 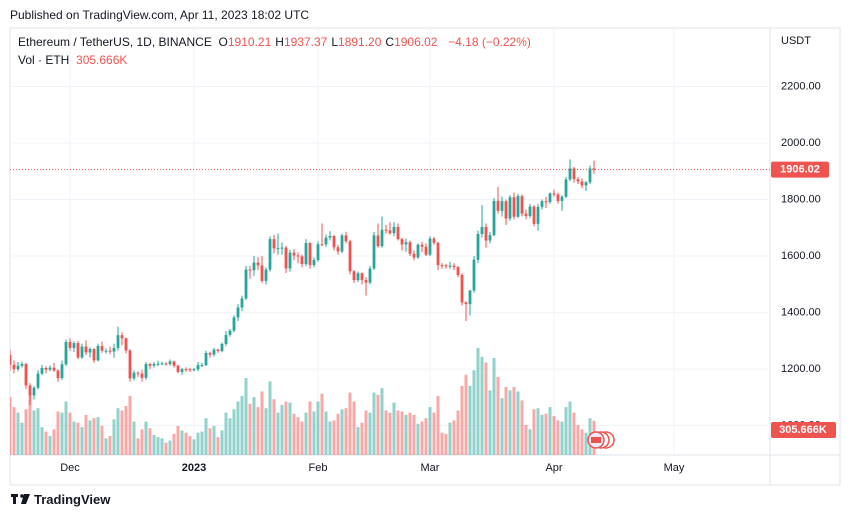 What do you see at coordinates (801, 312) in the screenshot?
I see `y-tick-label: 1400.00` at bounding box center [801, 312].